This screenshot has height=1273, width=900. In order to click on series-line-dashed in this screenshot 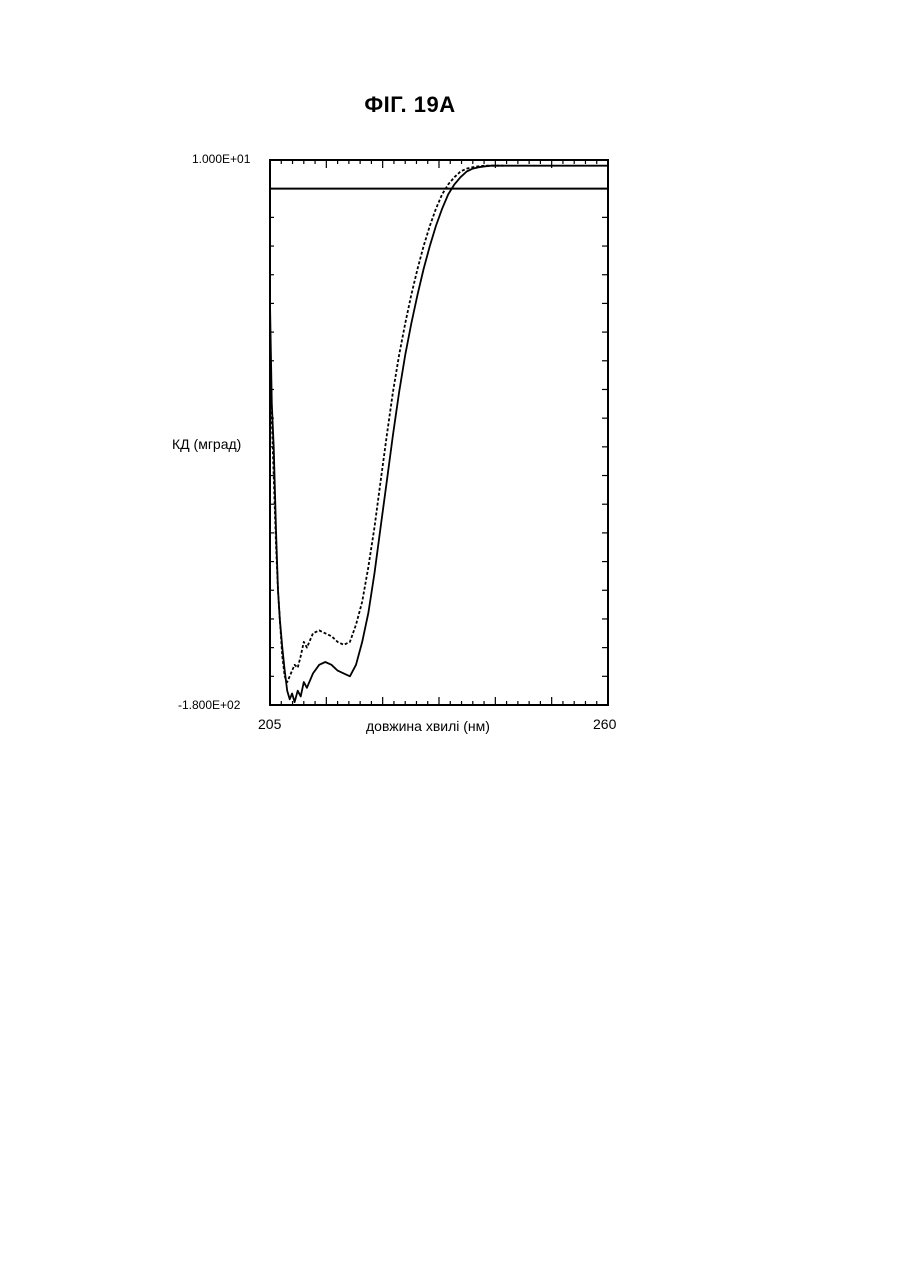, I will do `click(387, 424)`.